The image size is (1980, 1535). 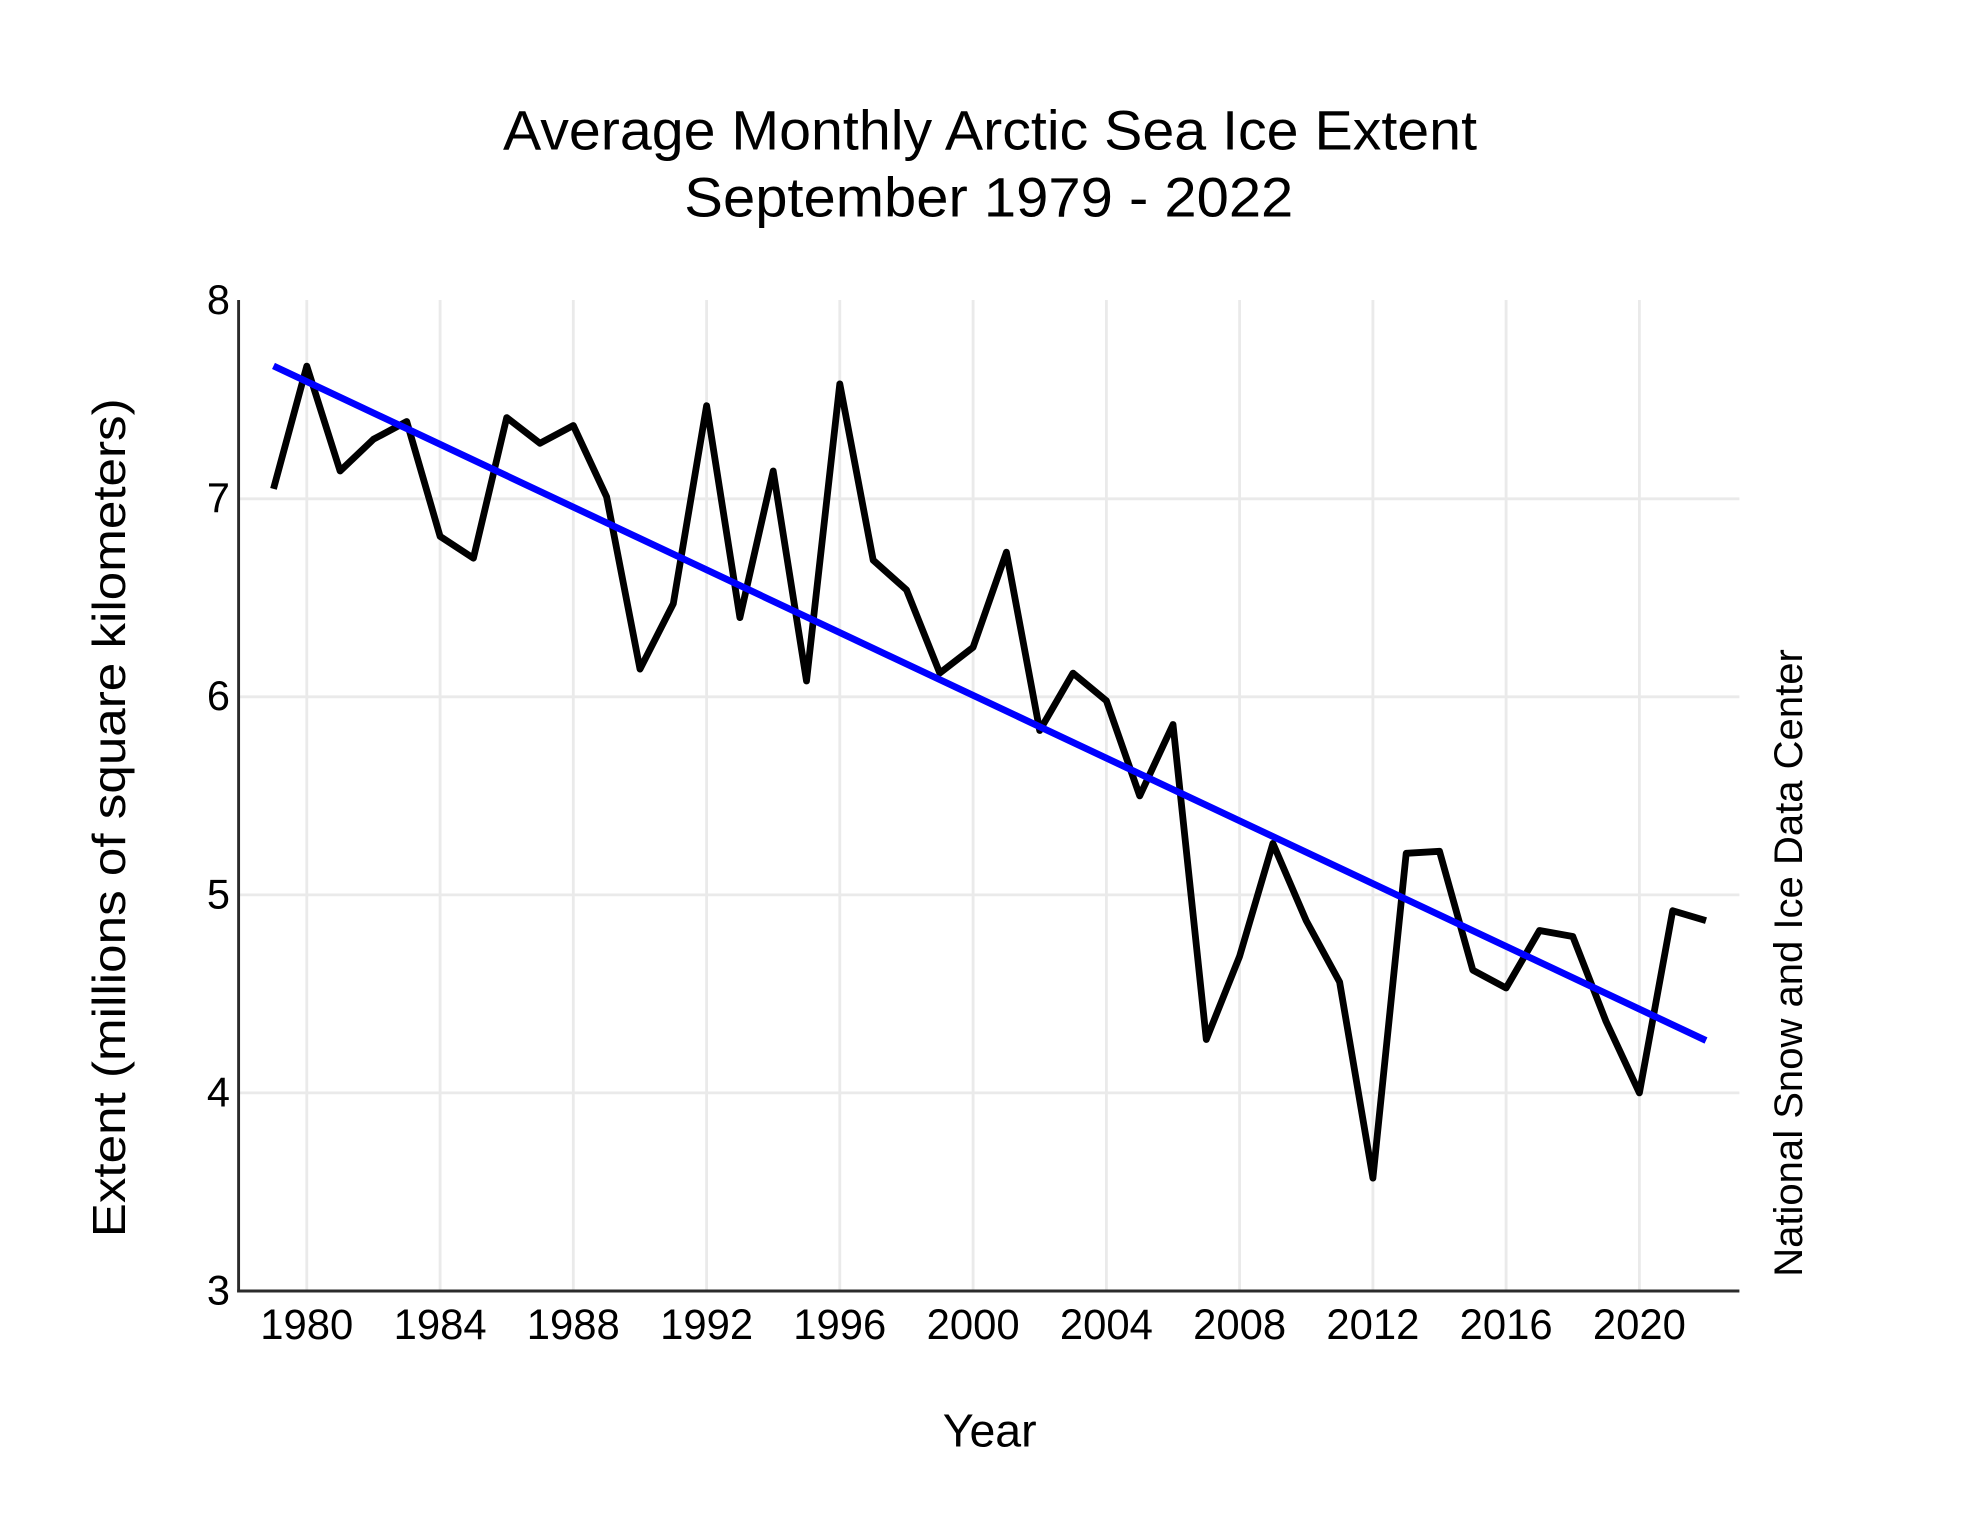 I want to click on svg-text: 1996, so click(x=839, y=1325).